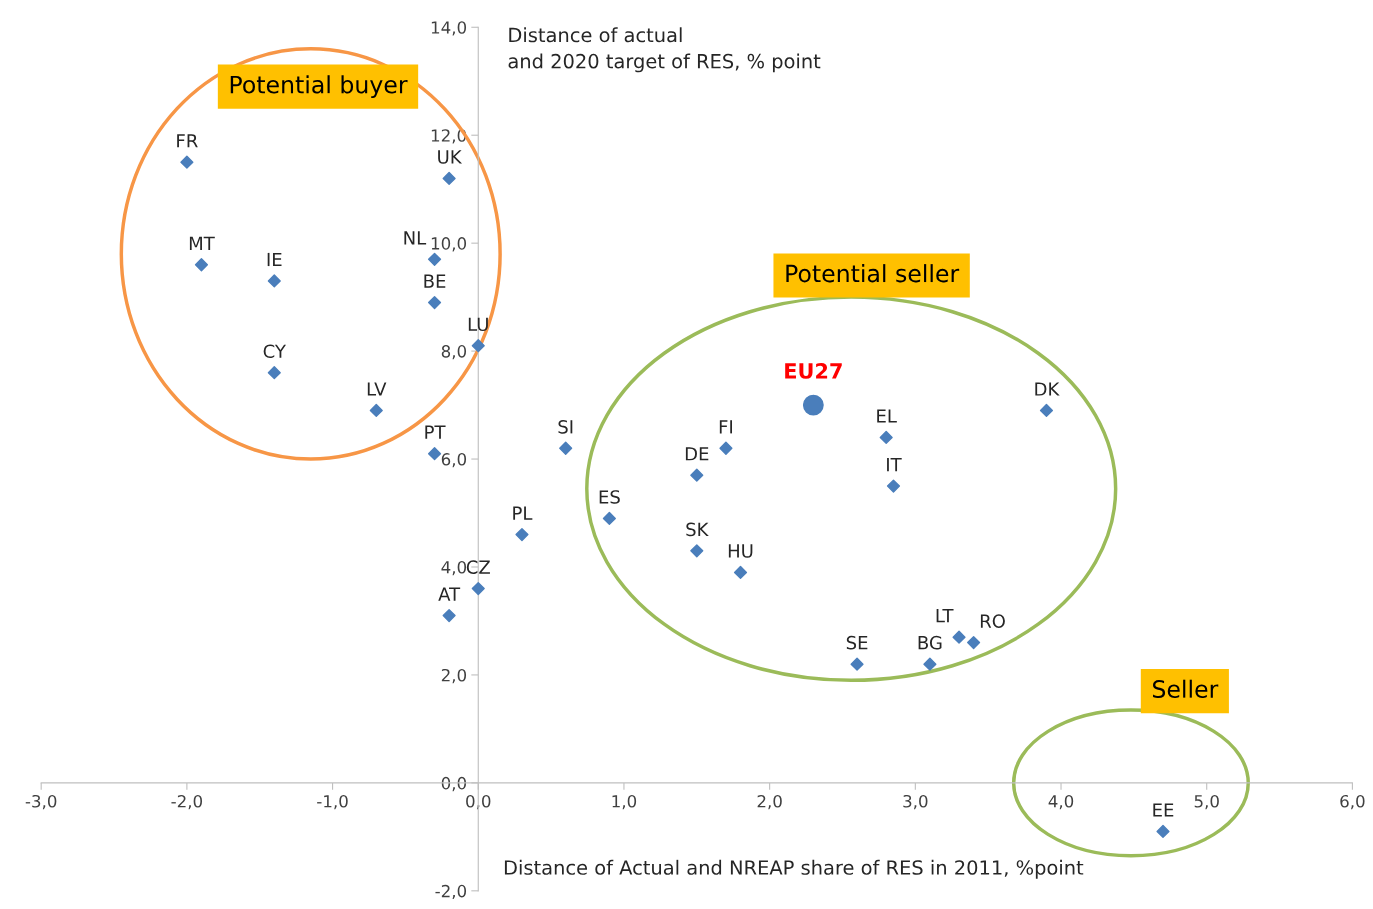  What do you see at coordinates (454, 352) in the screenshot?
I see `y-tick-label: 8,0` at bounding box center [454, 352].